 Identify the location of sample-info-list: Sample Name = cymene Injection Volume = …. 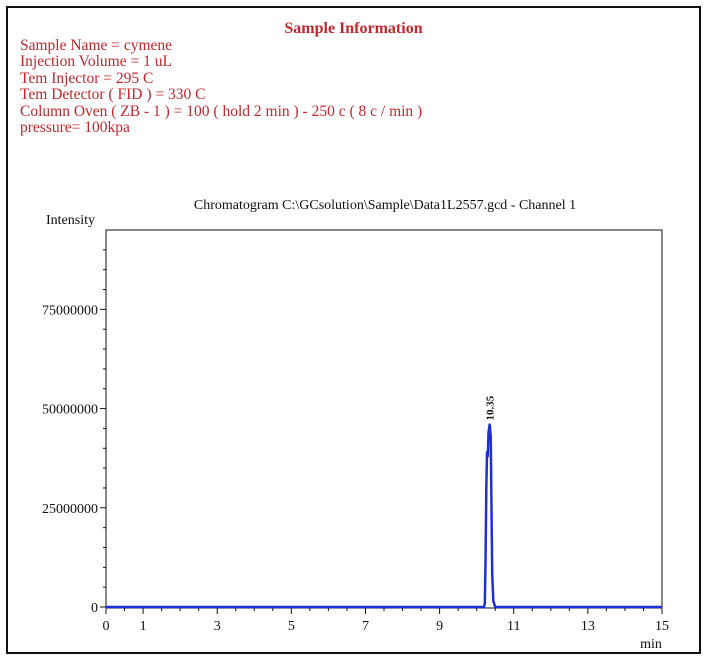
(221, 87).